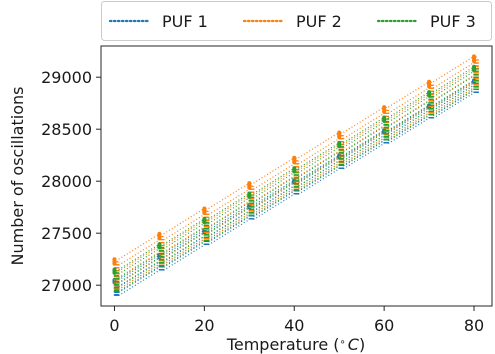 The height and width of the screenshot is (354, 495). Describe the element at coordinates (426, 21) in the screenshot. I see `legend-entry-3: PUF 3` at that location.